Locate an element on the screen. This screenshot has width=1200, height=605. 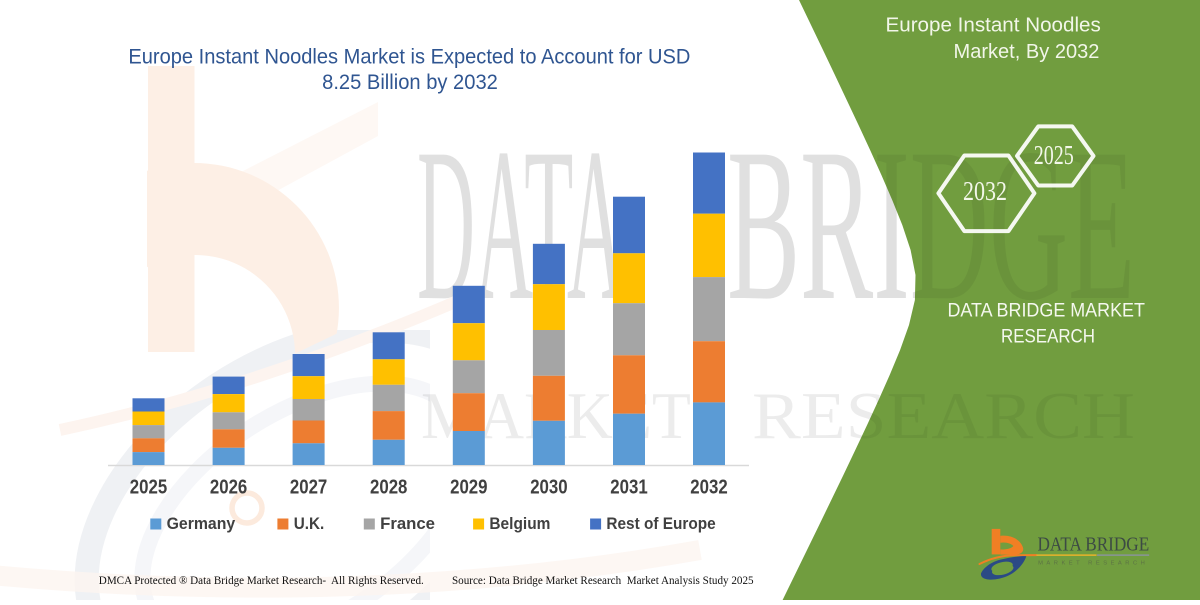
svg-text: Europe Instant Noodles is located at coordinates (993, 25).